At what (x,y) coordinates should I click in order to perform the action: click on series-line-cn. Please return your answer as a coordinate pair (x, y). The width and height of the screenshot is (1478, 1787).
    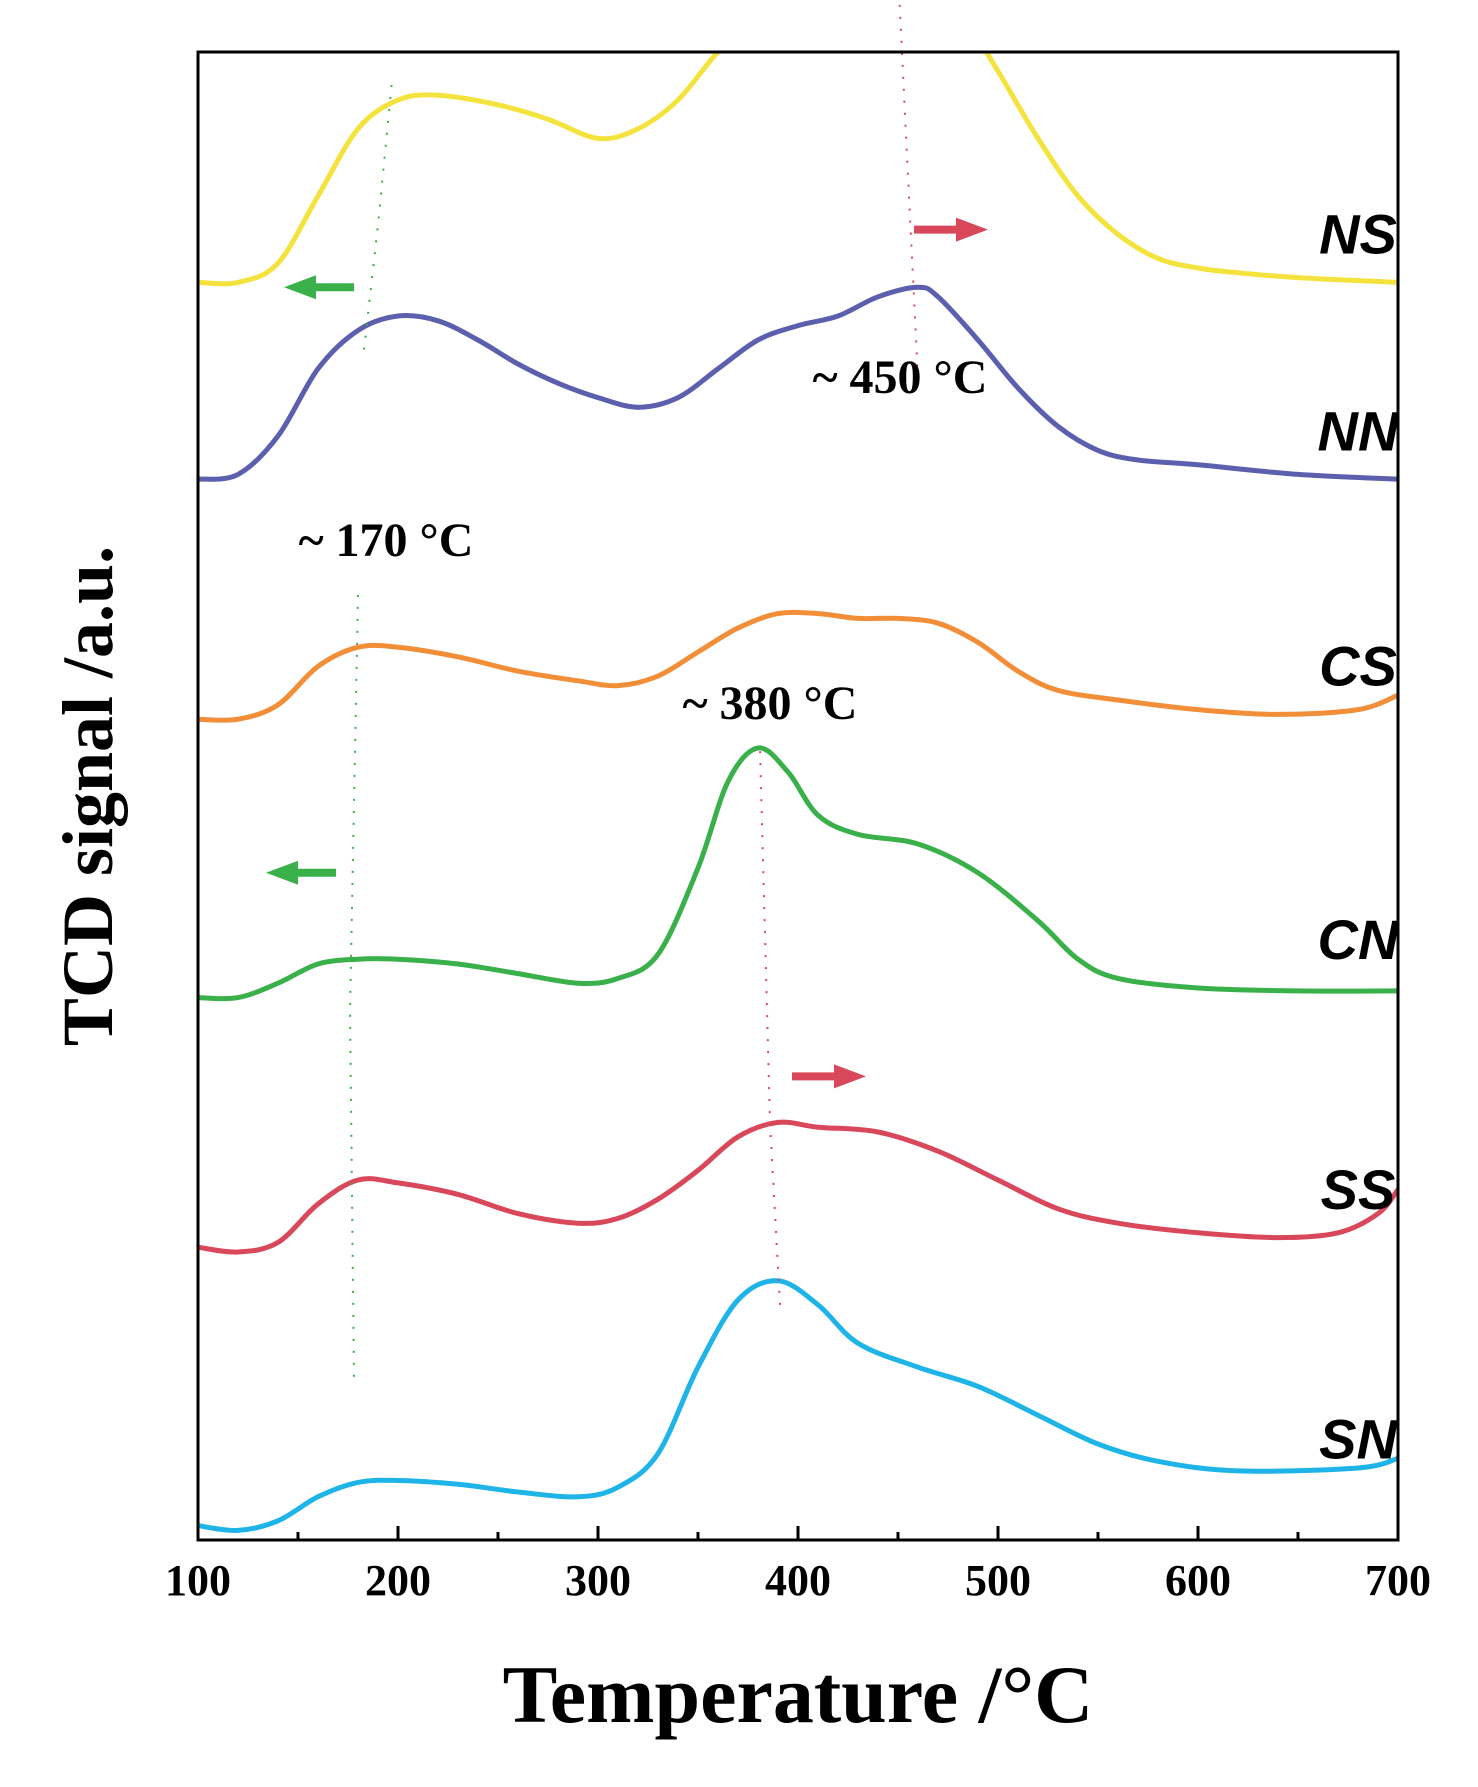
    Looking at the image, I should click on (798, 873).